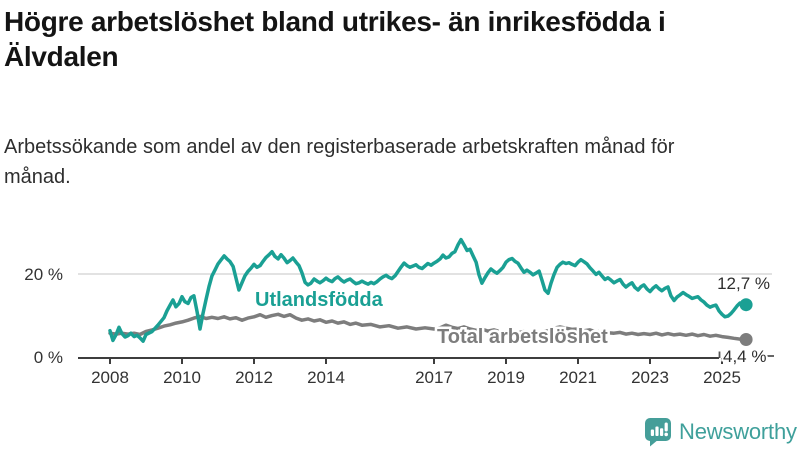 The height and width of the screenshot is (450, 800). I want to click on total-arbetsloshet-series-label: Total arbetslöshet, so click(522, 337).